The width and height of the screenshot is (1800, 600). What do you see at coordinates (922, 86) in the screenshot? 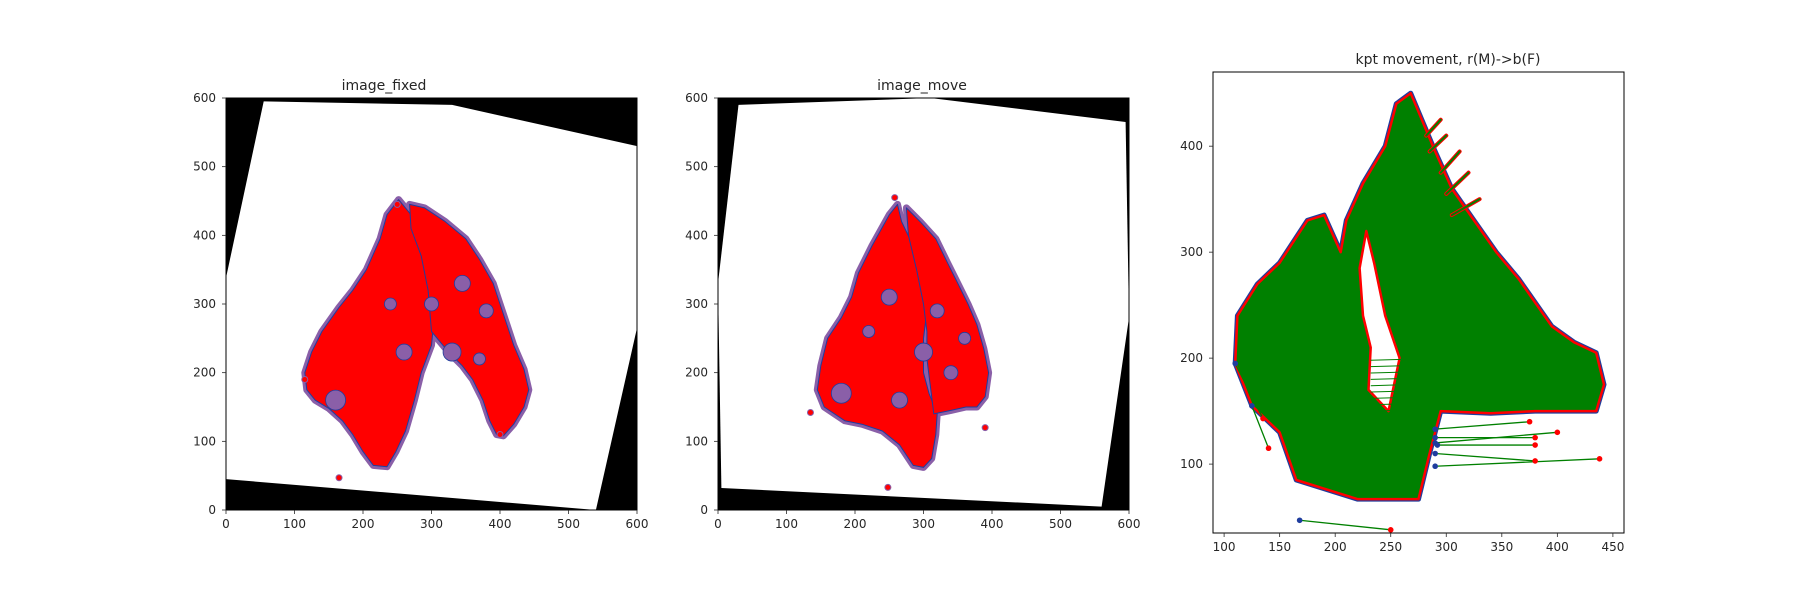
I see `panel-title: image_move` at bounding box center [922, 86].